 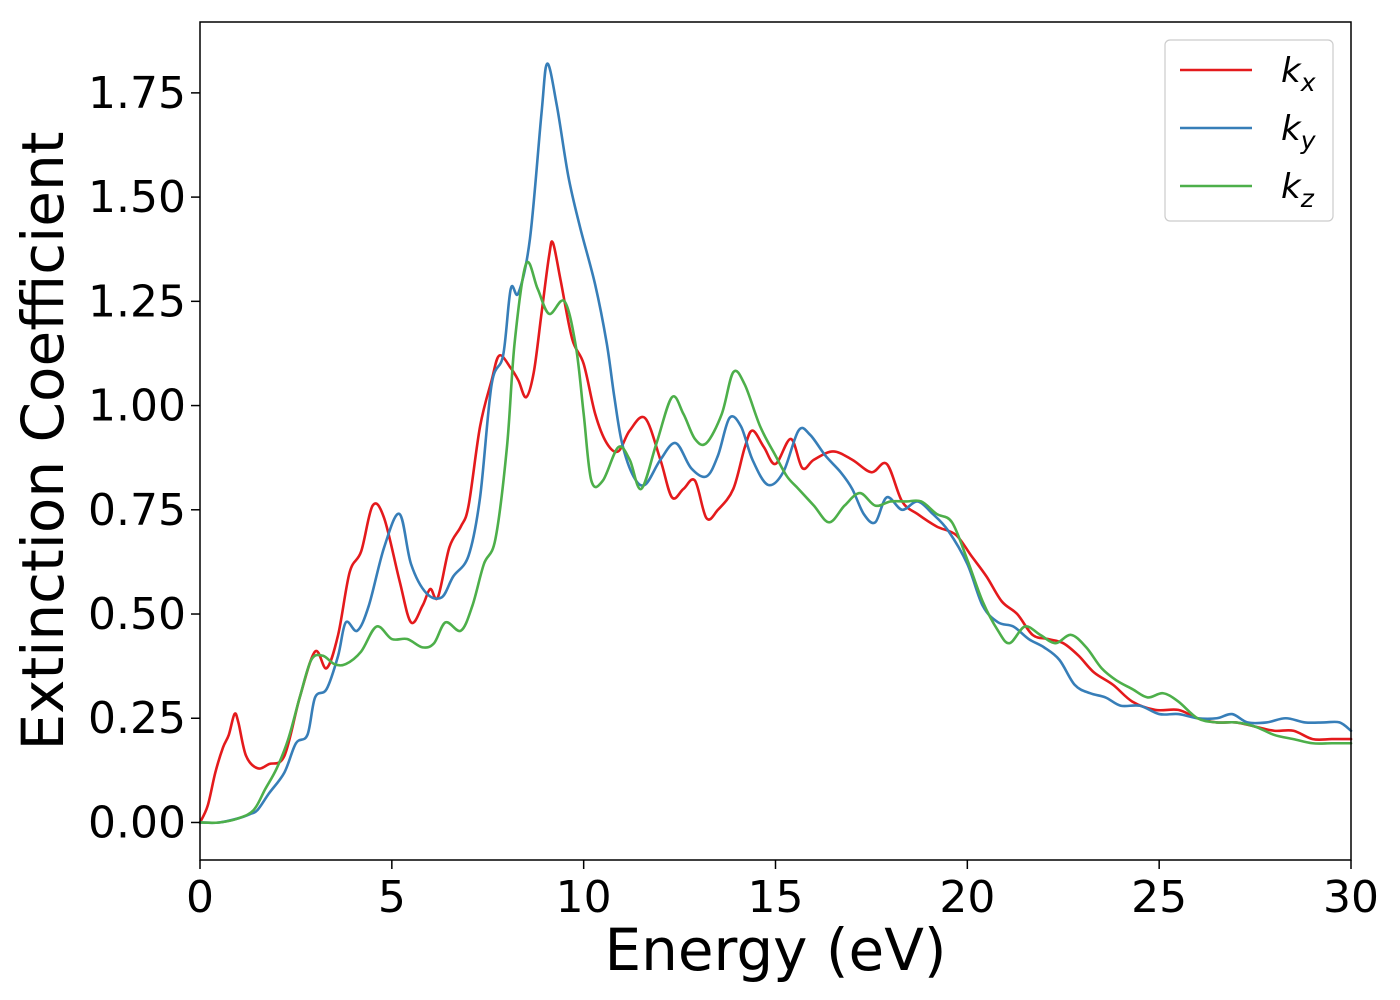 I want to click on x-tick-label: 25, so click(x=1159, y=897).